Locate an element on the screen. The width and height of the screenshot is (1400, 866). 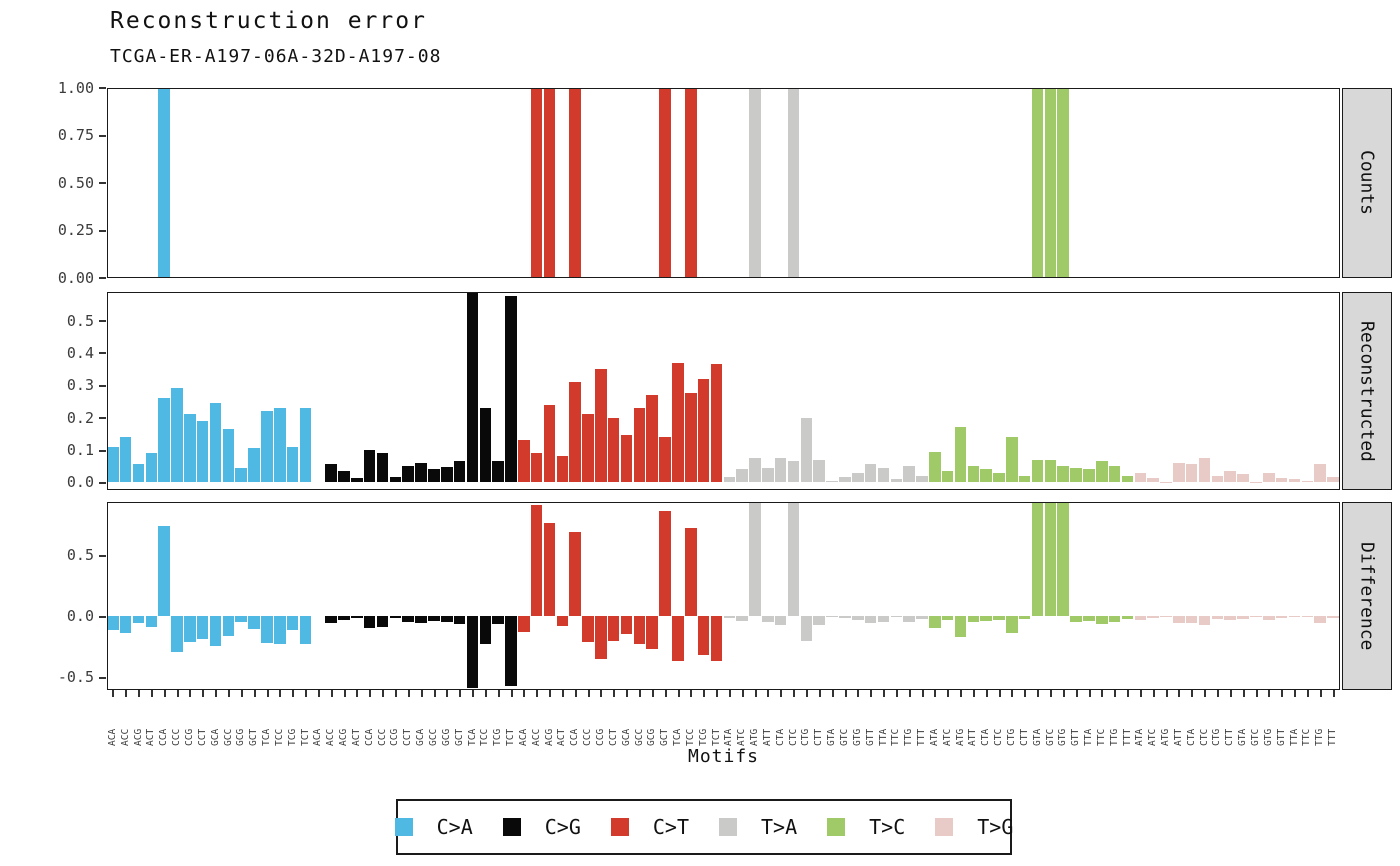
bar-difference-C>T-ACA is located at coordinates (524, 624).